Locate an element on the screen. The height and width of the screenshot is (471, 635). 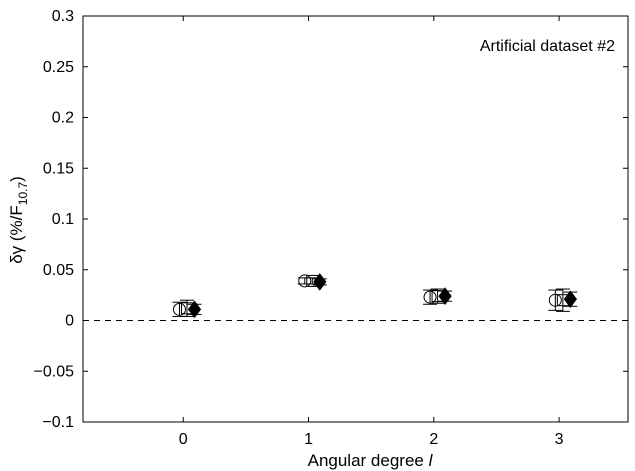
annotation-text: Artificial dataset #2 is located at coordinates (547, 46).